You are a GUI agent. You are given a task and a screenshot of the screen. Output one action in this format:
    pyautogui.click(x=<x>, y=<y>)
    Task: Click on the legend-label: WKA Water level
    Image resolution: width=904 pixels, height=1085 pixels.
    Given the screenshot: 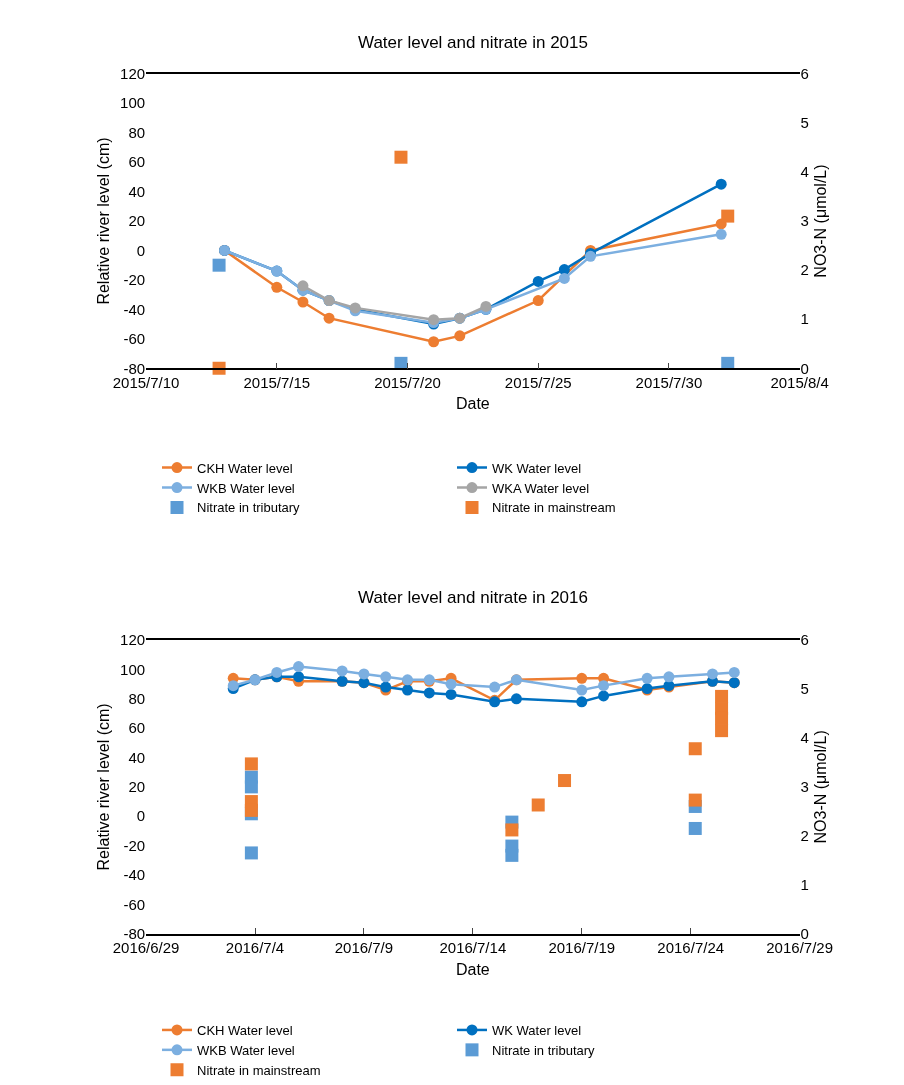 What is the action you would take?
    pyautogui.click(x=541, y=488)
    